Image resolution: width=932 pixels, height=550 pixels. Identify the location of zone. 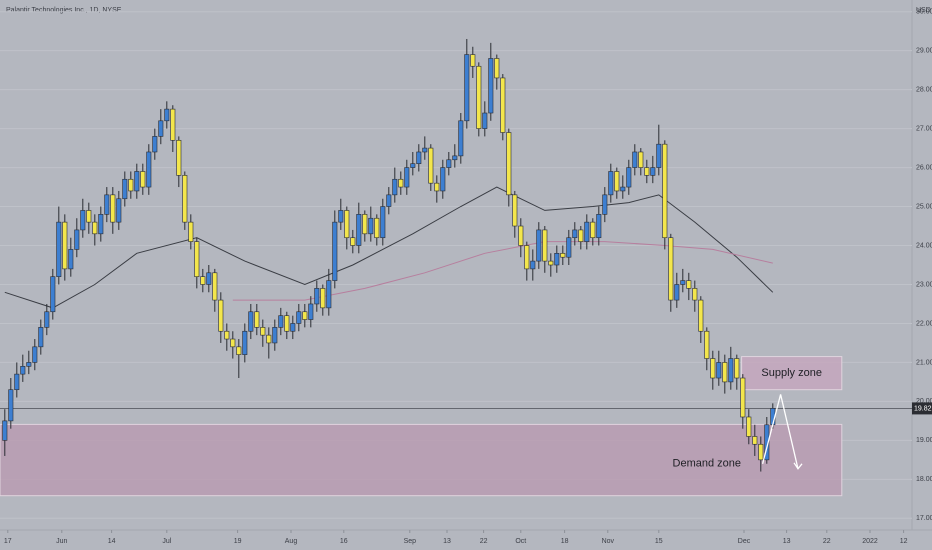
(421, 460).